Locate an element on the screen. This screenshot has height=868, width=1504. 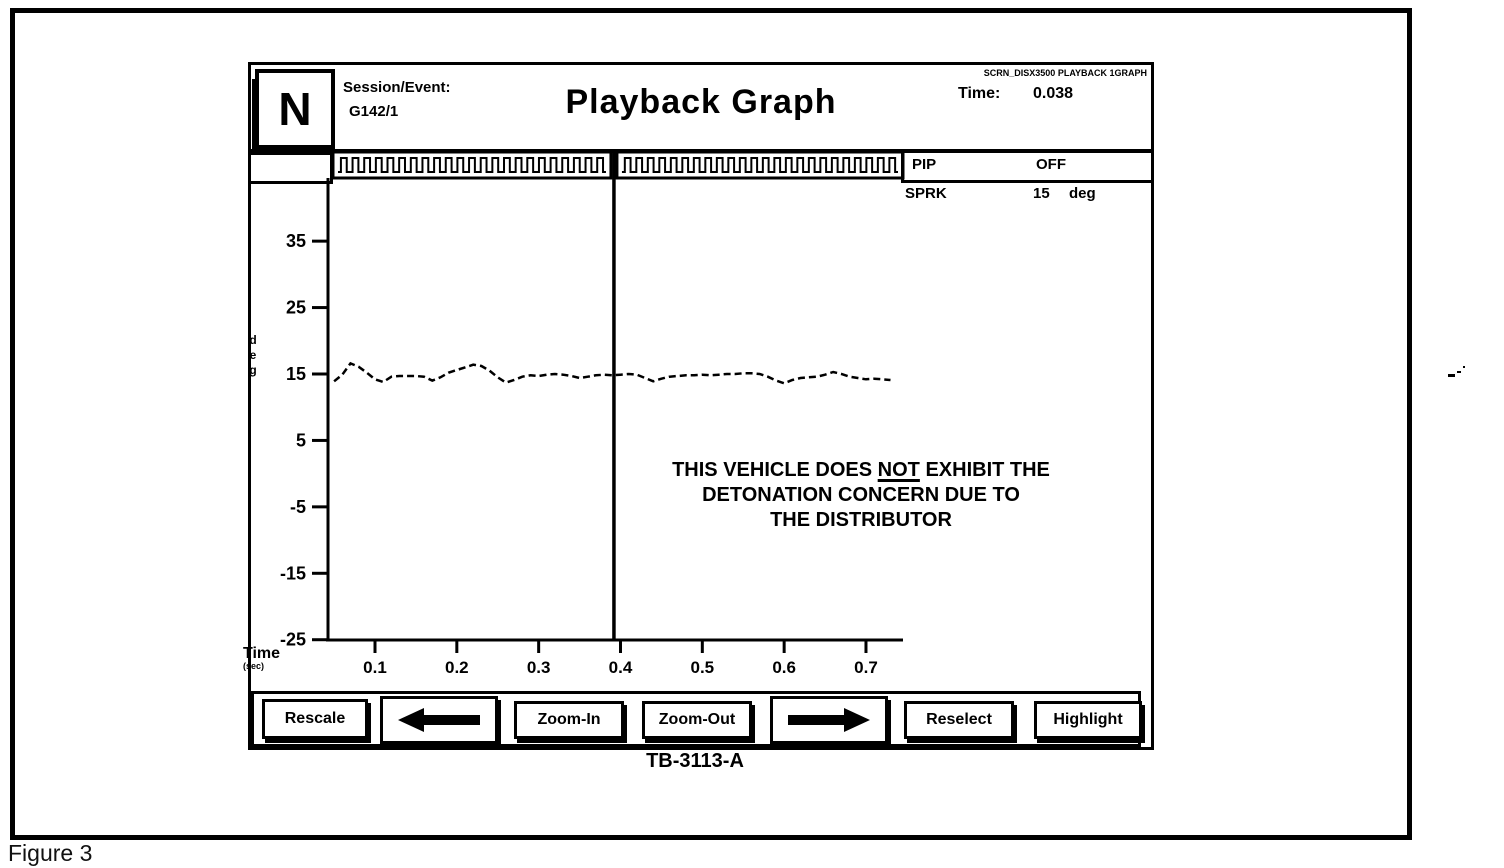
zoom-in-button-label: Zoom-In is located at coordinates (569, 719).